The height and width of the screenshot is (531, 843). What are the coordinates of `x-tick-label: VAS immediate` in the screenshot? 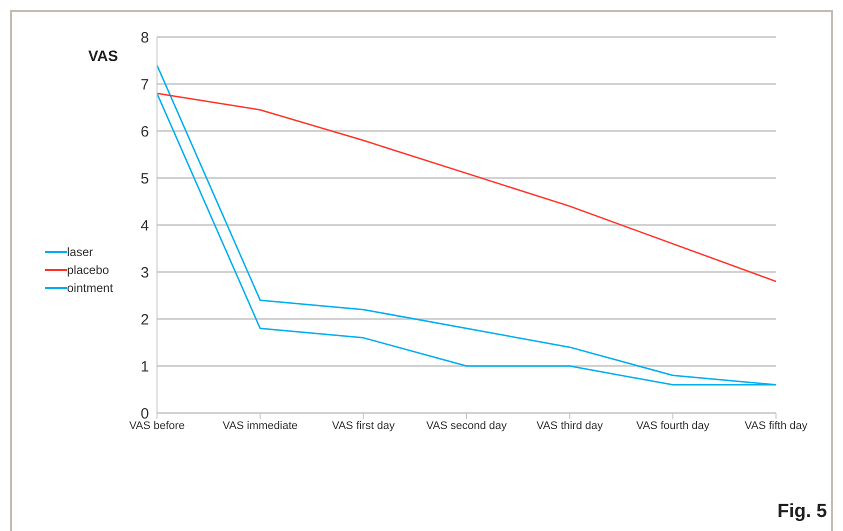 It's located at (260, 426).